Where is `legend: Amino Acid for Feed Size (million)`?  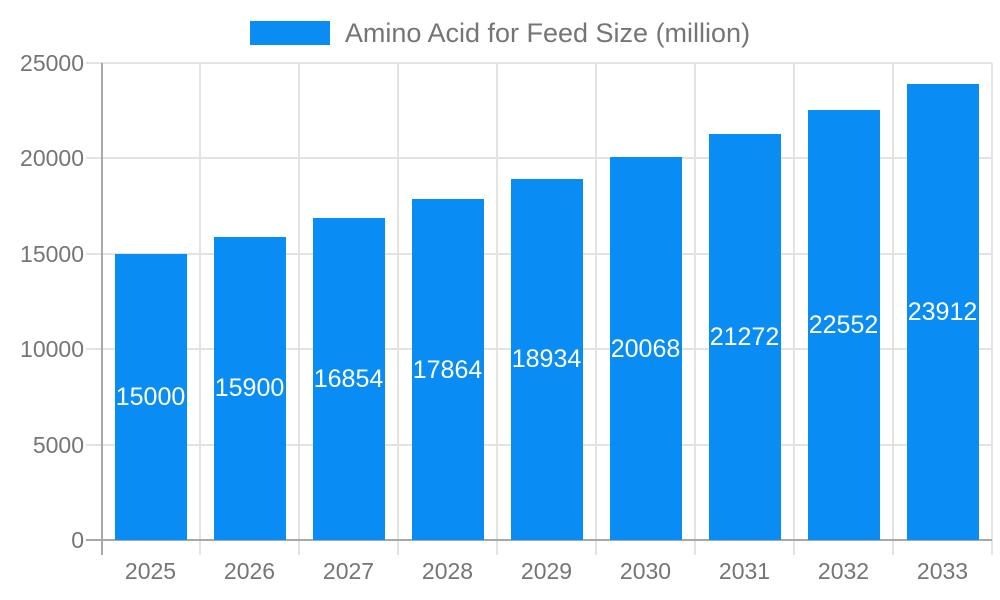 legend: Amino Acid for Feed Size (million) is located at coordinates (500, 33).